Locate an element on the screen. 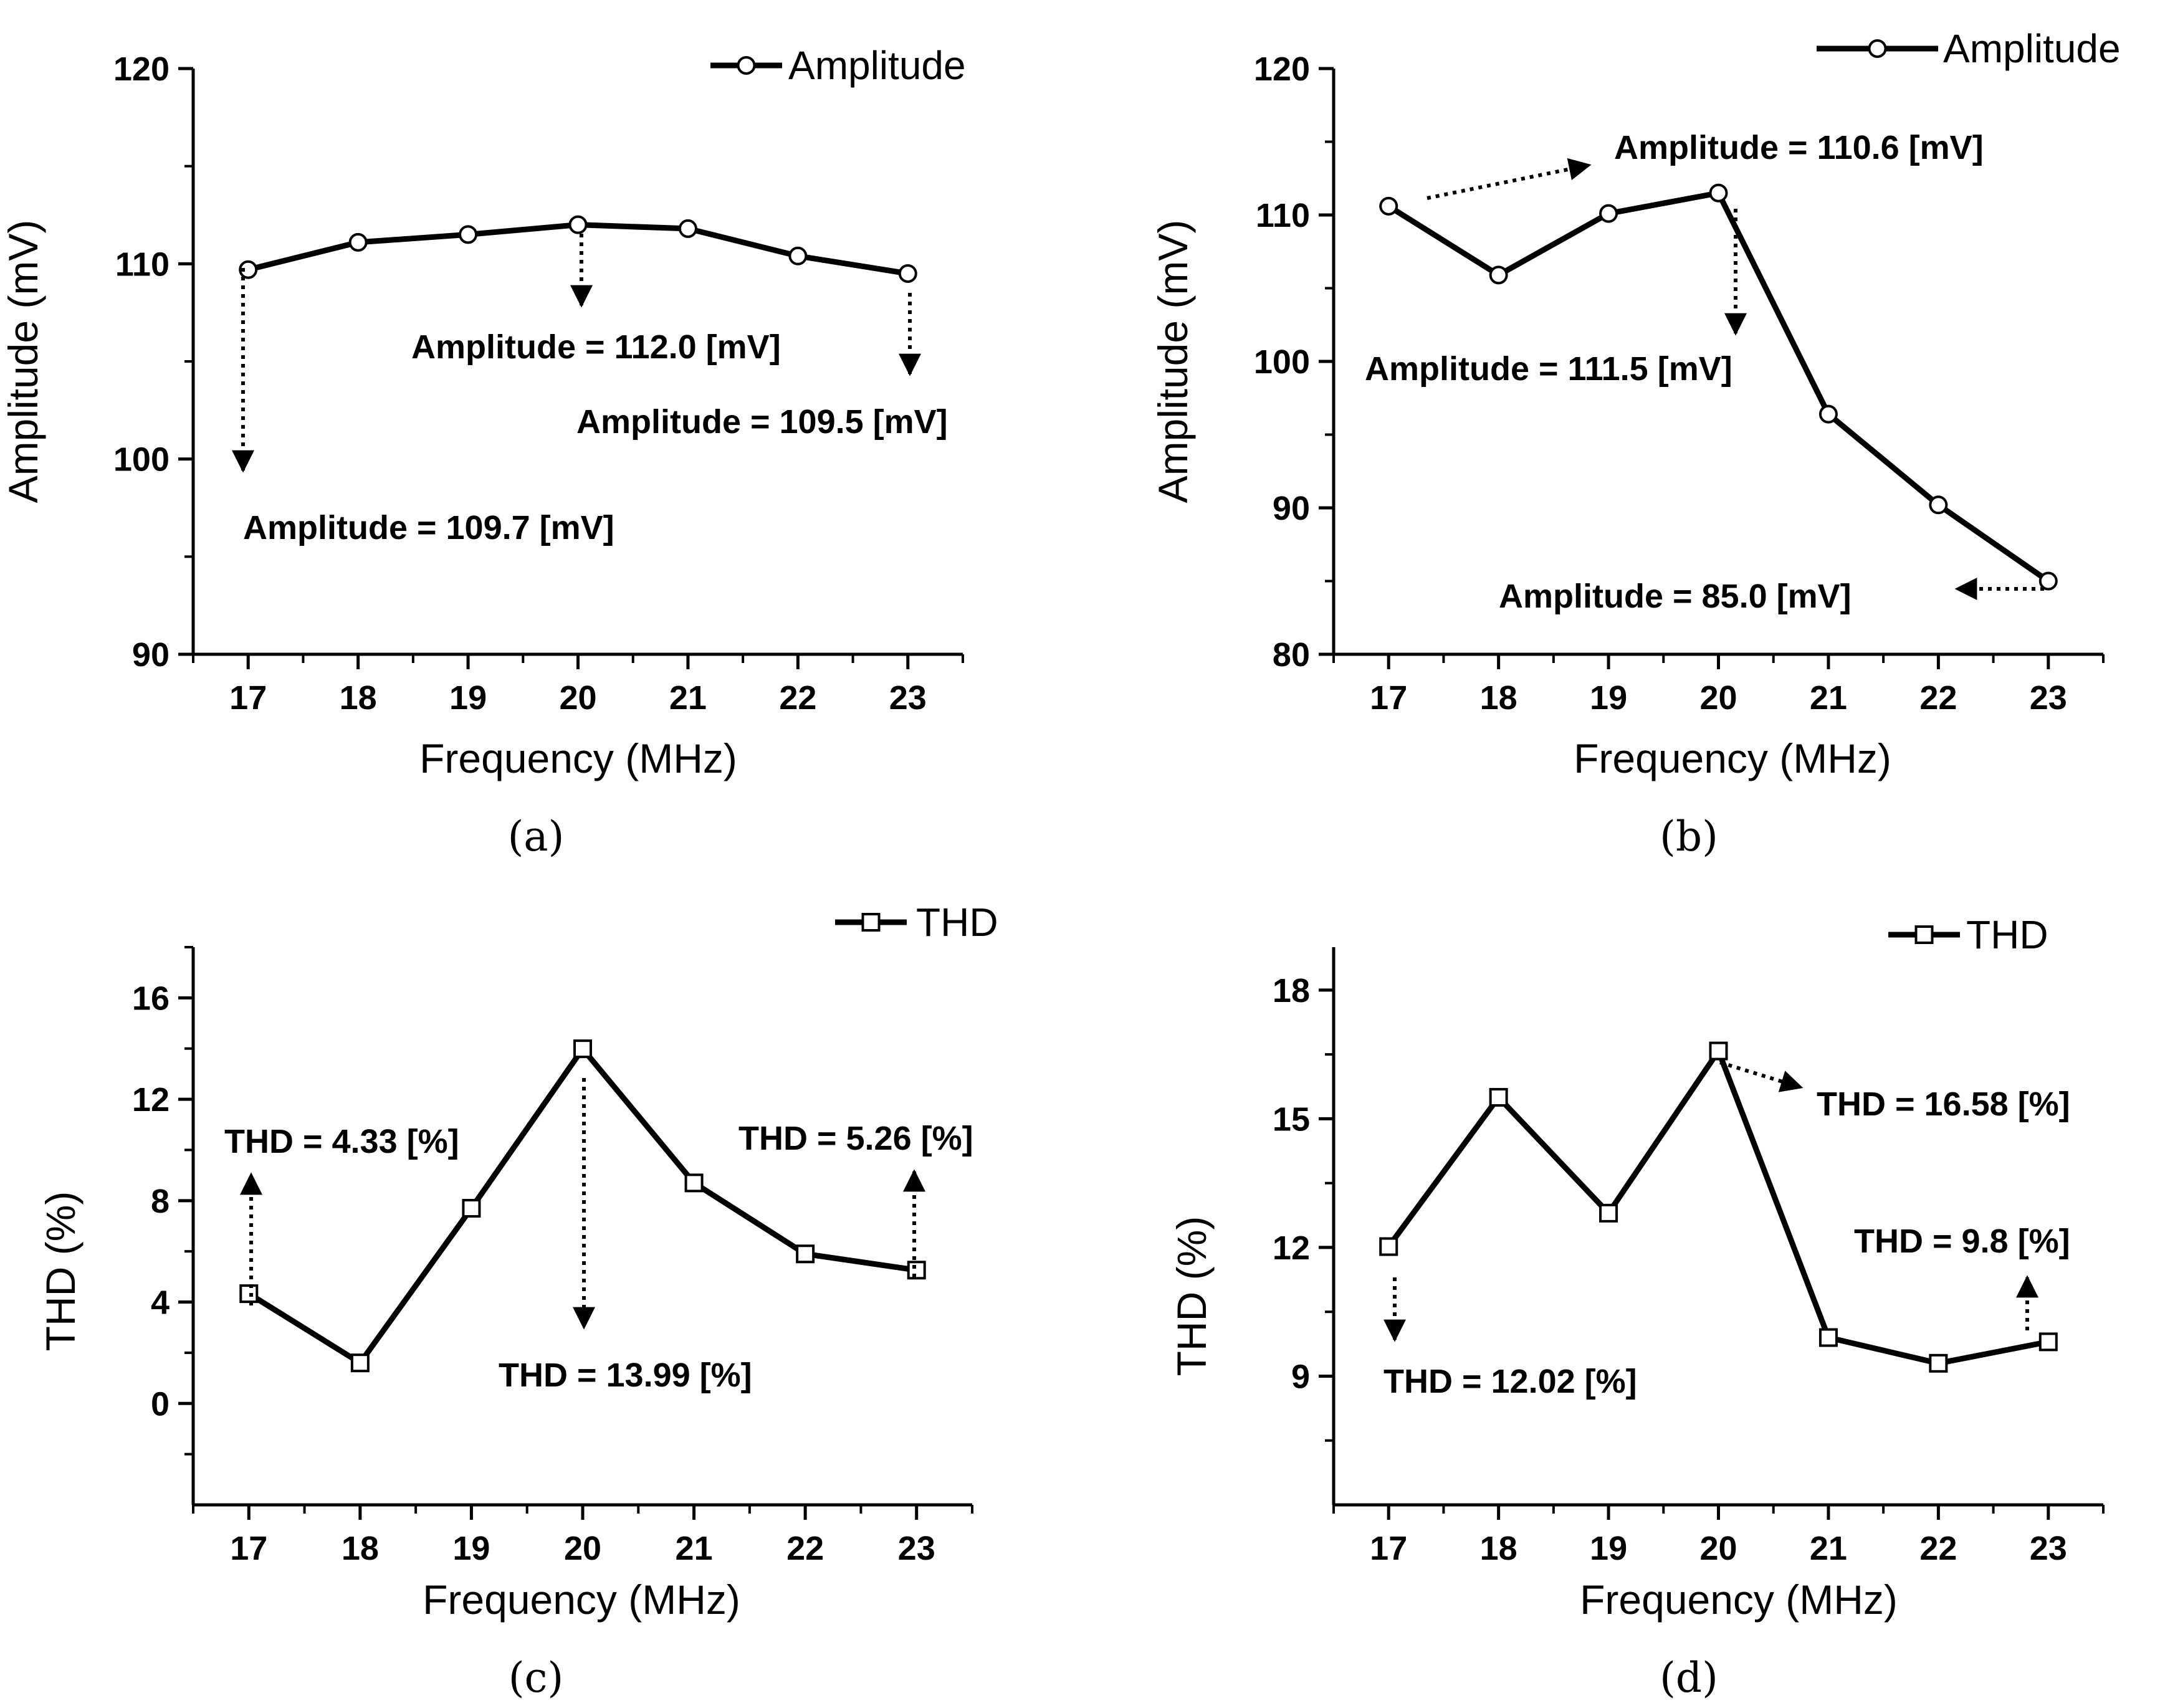 Image resolution: width=2160 pixels, height=1708 pixels. annotation-label: THD = 4.33 [%] is located at coordinates (341, 1141).